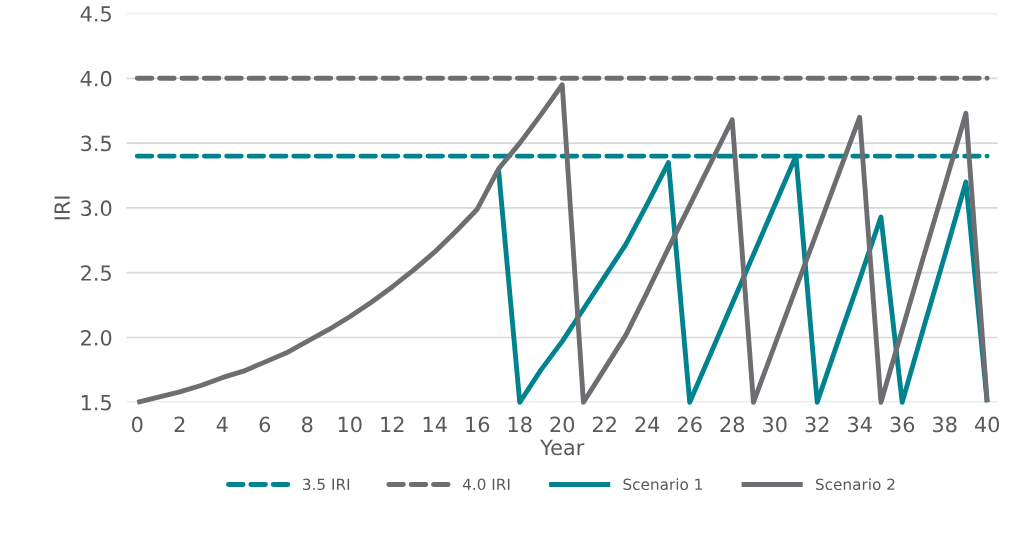 The width and height of the screenshot is (1013, 540). I want to click on x-tick-label: 16, so click(478, 424).